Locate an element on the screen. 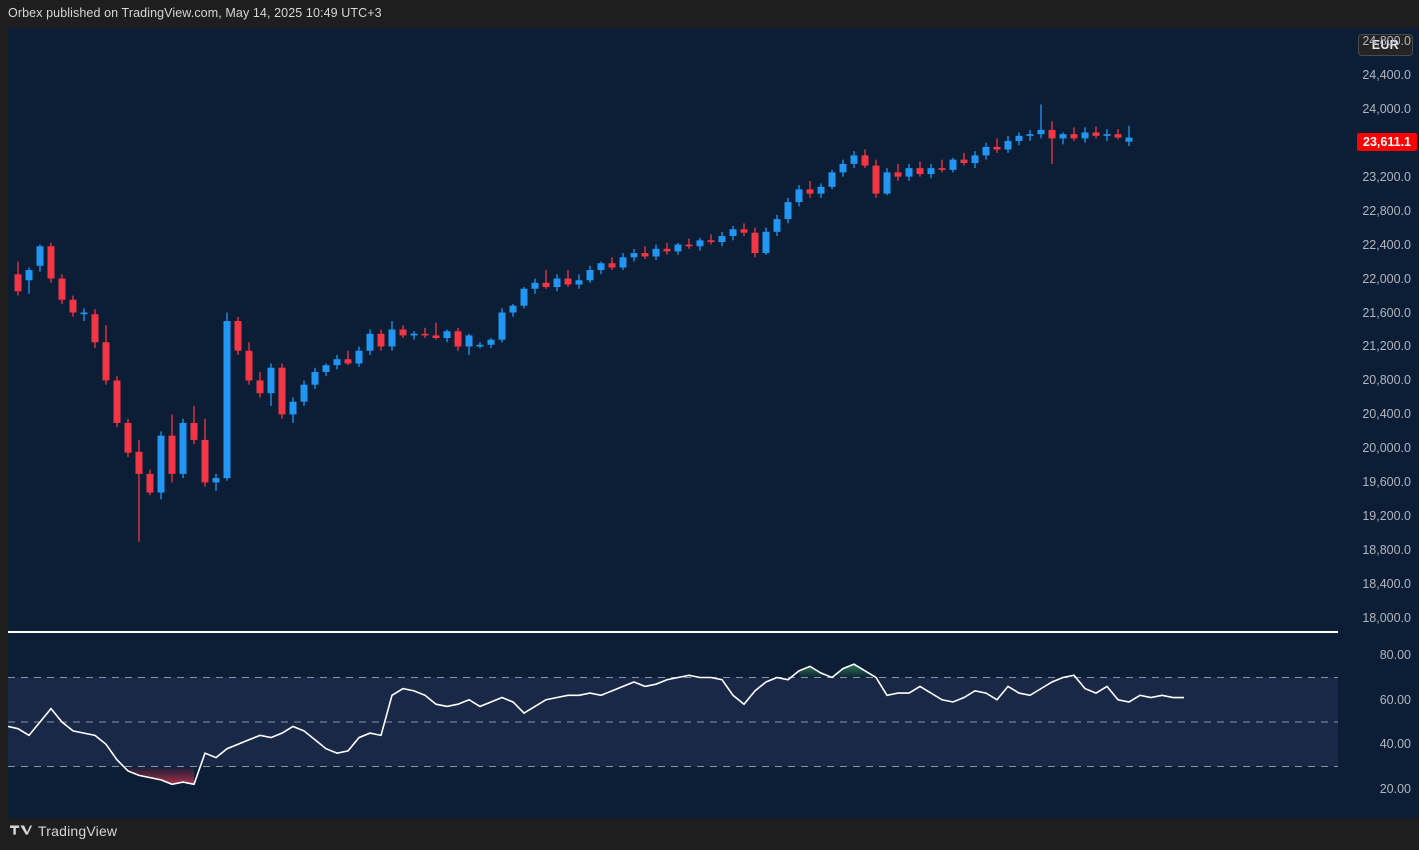 This screenshot has height=850, width=1419. price-axis-label: 20,800.0 is located at coordinates (1386, 380).